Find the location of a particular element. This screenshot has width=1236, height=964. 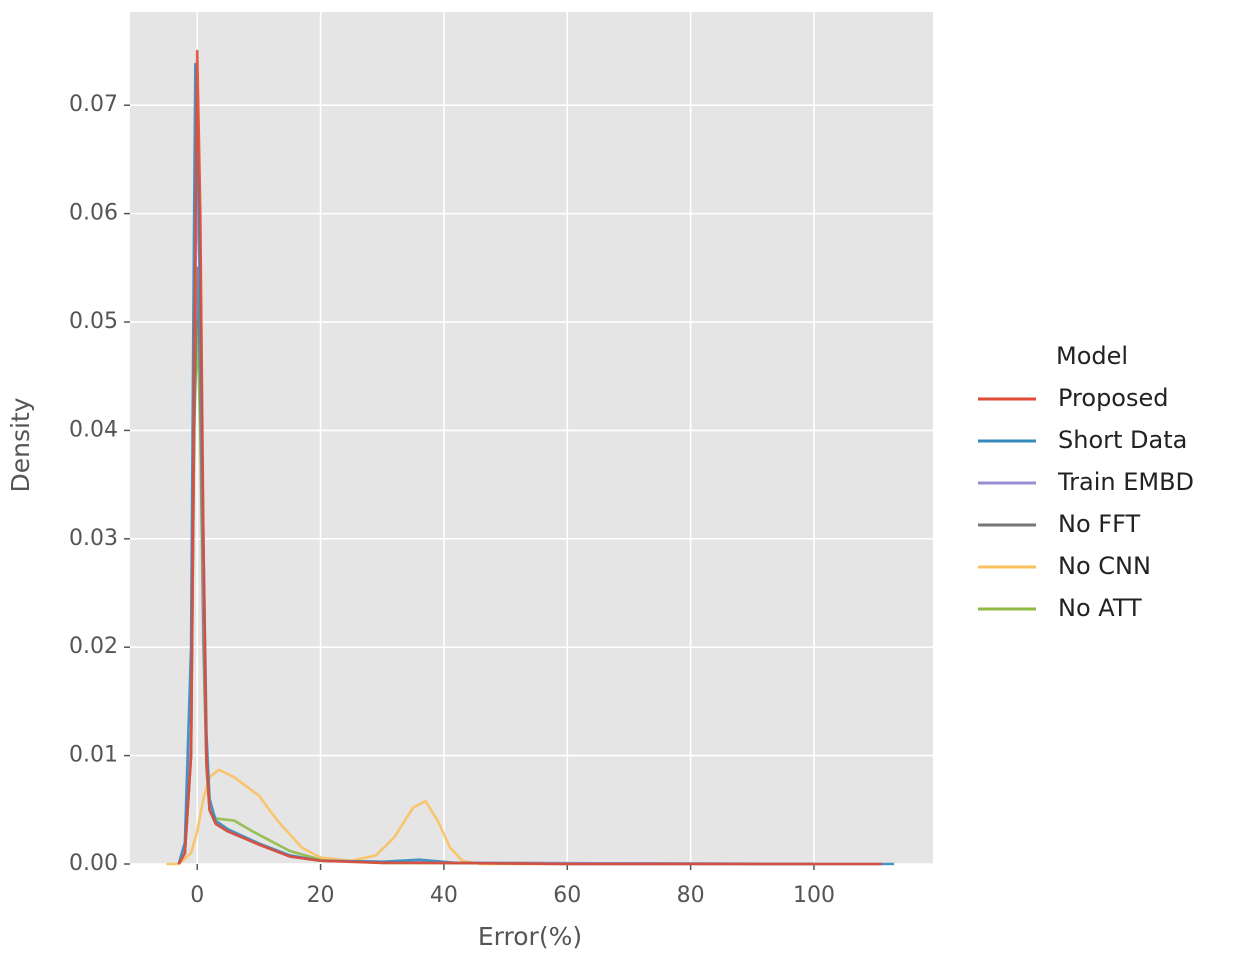

legend-label: No CNN is located at coordinates (1104, 566).